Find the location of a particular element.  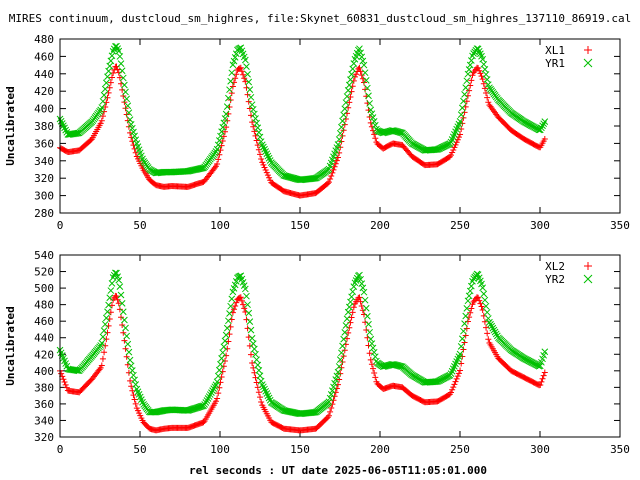

legend-marker is located at coordinates (588, 50).